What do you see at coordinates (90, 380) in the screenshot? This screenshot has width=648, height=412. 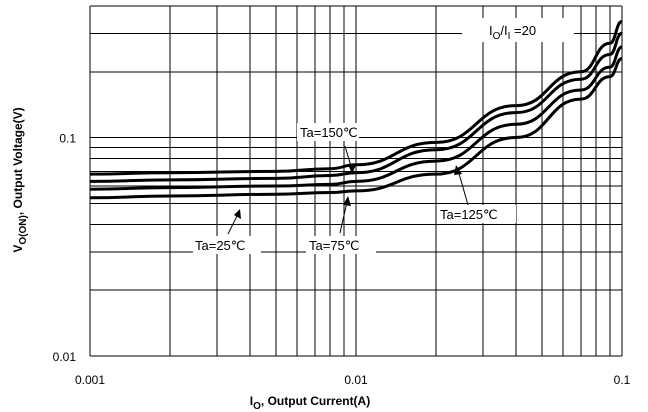 I see `x-tick-label: 0.001` at bounding box center [90, 380].